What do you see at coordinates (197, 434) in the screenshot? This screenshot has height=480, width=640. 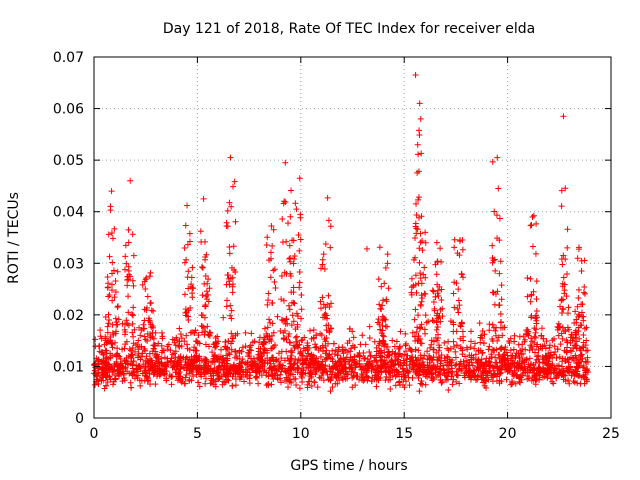 I see `x-tick-label: 5` at bounding box center [197, 434].